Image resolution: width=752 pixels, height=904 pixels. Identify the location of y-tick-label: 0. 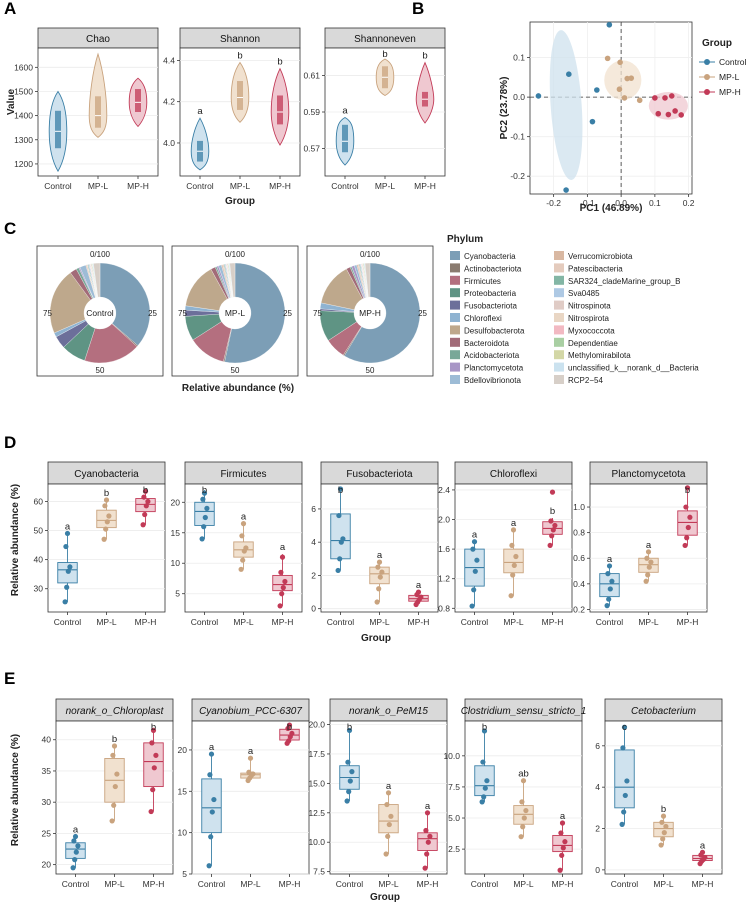
(597, 870).